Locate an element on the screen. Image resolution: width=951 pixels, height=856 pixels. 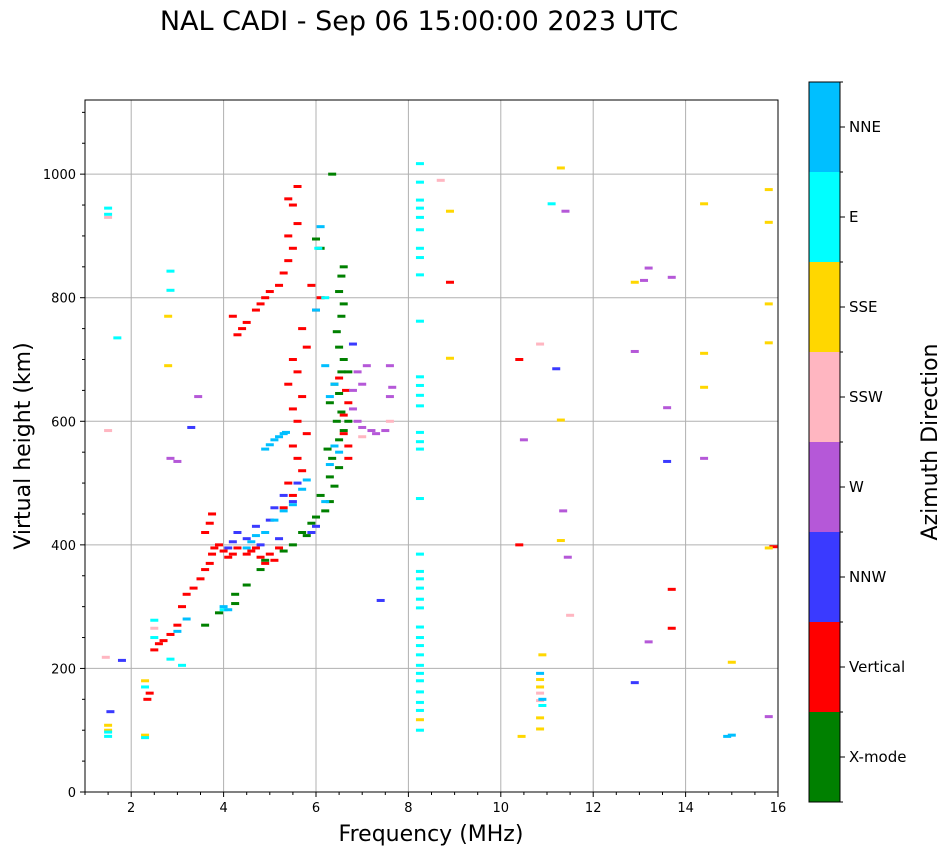
colorbar-tick-label: SSW is located at coordinates (866, 397).